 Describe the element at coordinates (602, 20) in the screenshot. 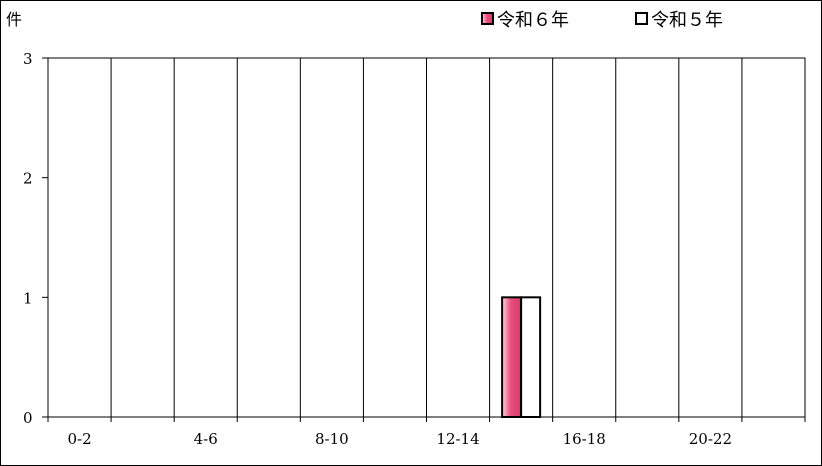

I see `legend: 令和６年 令和５年` at that location.